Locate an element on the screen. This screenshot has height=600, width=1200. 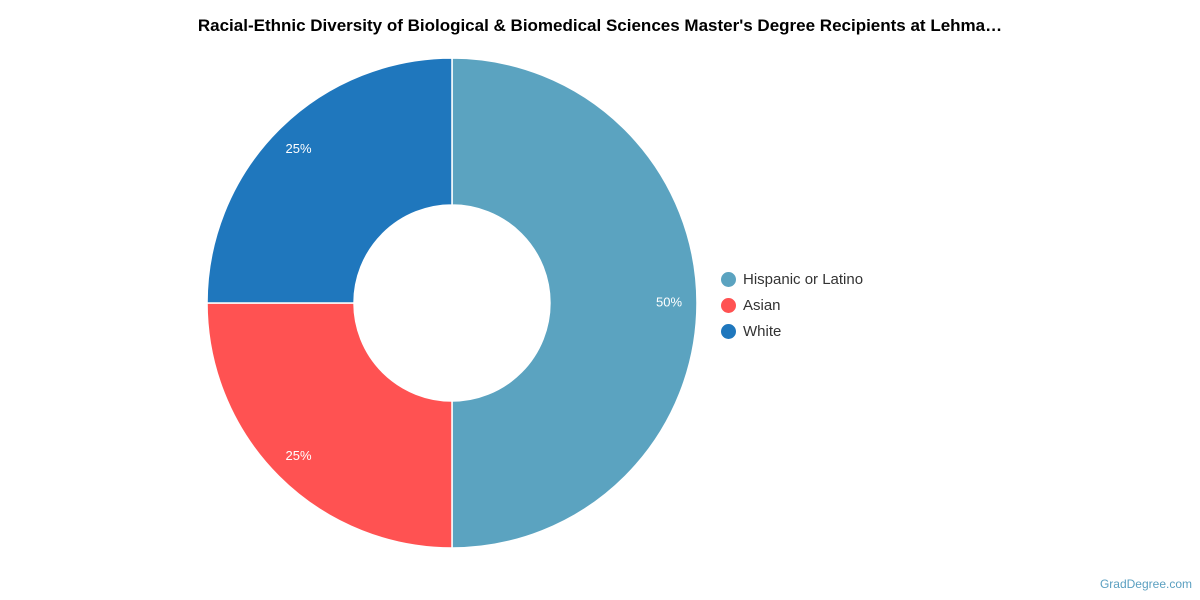
slice-value-label: 50% is located at coordinates (669, 301).